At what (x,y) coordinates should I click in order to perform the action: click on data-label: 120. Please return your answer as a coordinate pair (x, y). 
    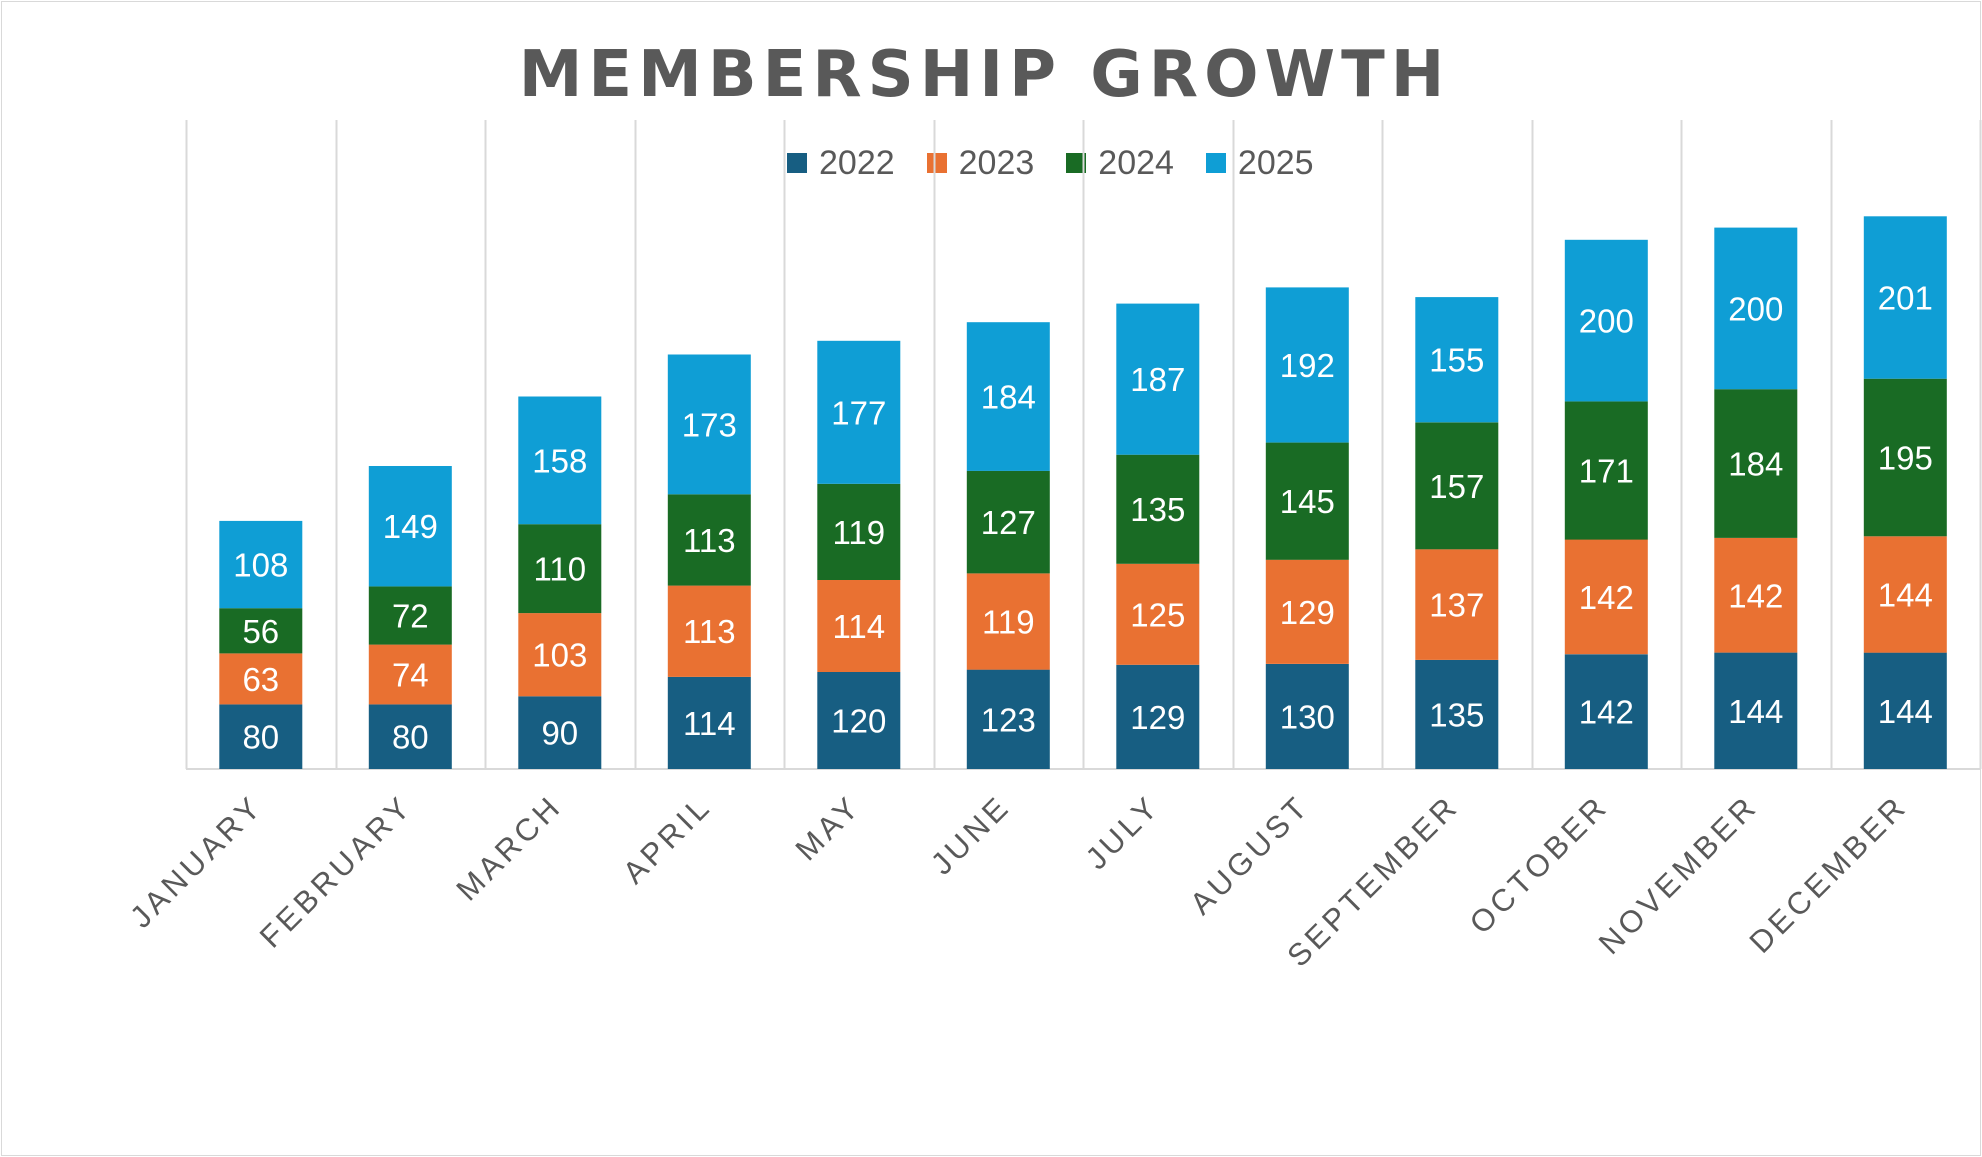
    Looking at the image, I should click on (858, 721).